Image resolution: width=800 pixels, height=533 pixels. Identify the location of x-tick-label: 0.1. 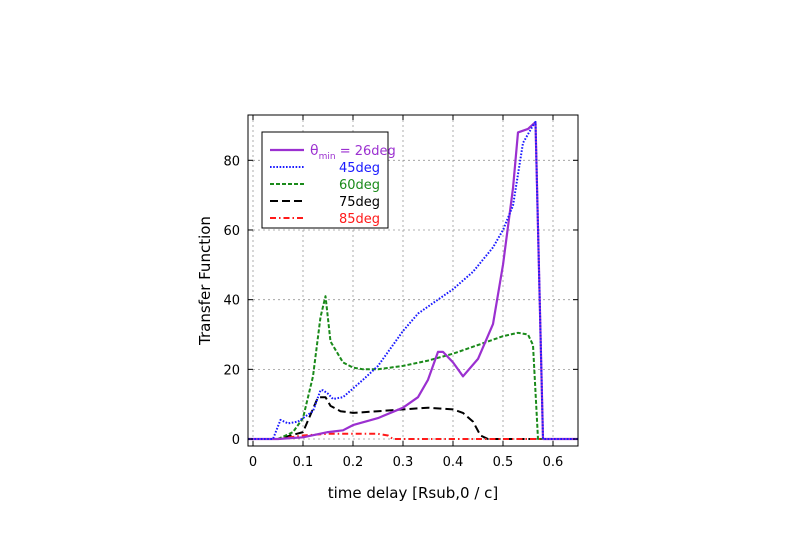
(303, 462).